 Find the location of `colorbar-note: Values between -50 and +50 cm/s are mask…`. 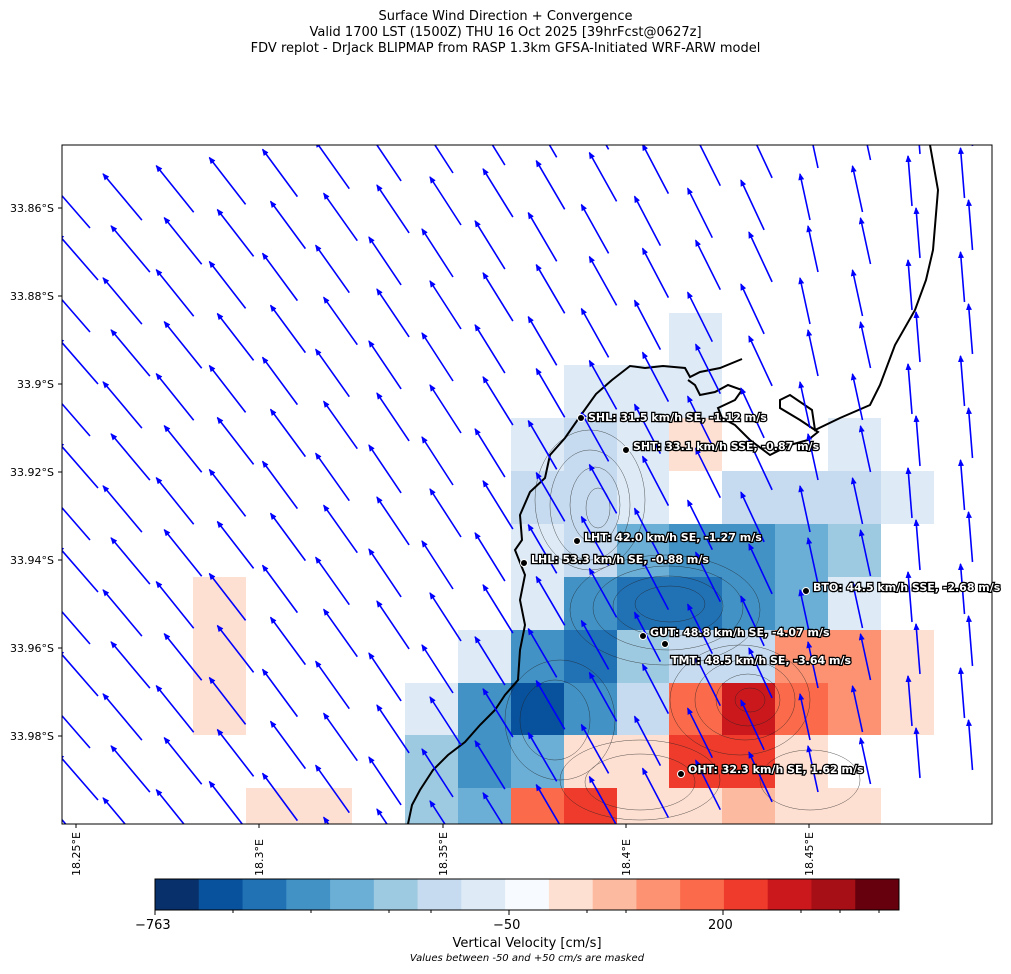

colorbar-note: Values between -50 and +50 cm/s are mask… is located at coordinates (527, 958).